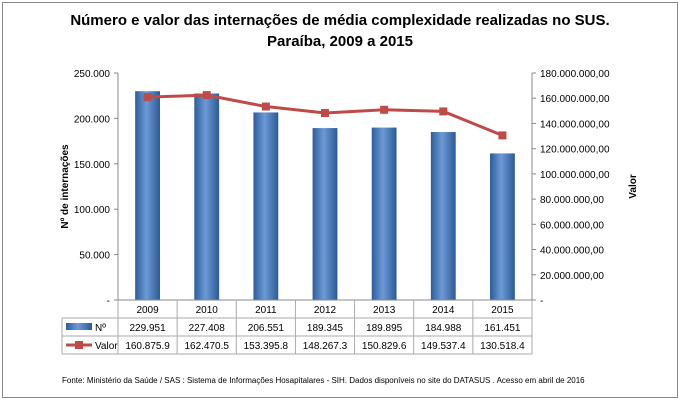 The width and height of the screenshot is (680, 400). I want to click on left-axis-title: Nº de internações, so click(65, 186).